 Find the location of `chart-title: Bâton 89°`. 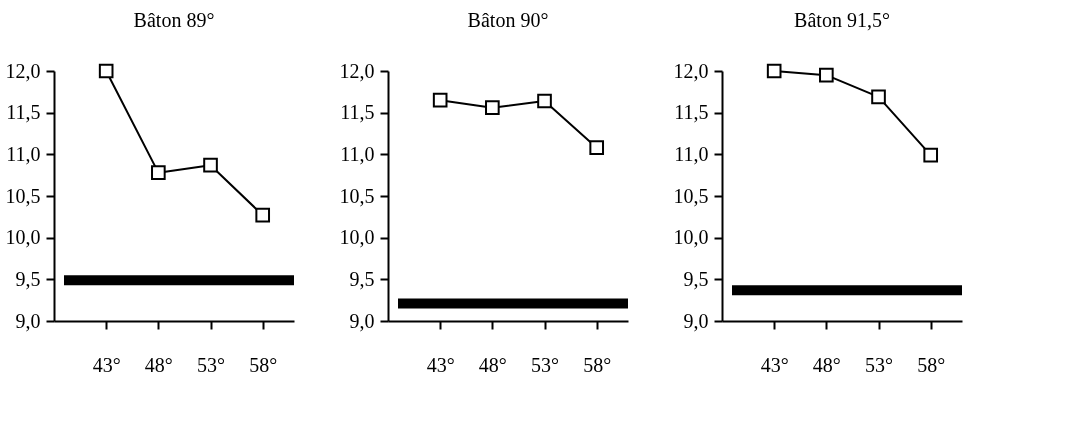

chart-title: Bâton 89° is located at coordinates (174, 19).